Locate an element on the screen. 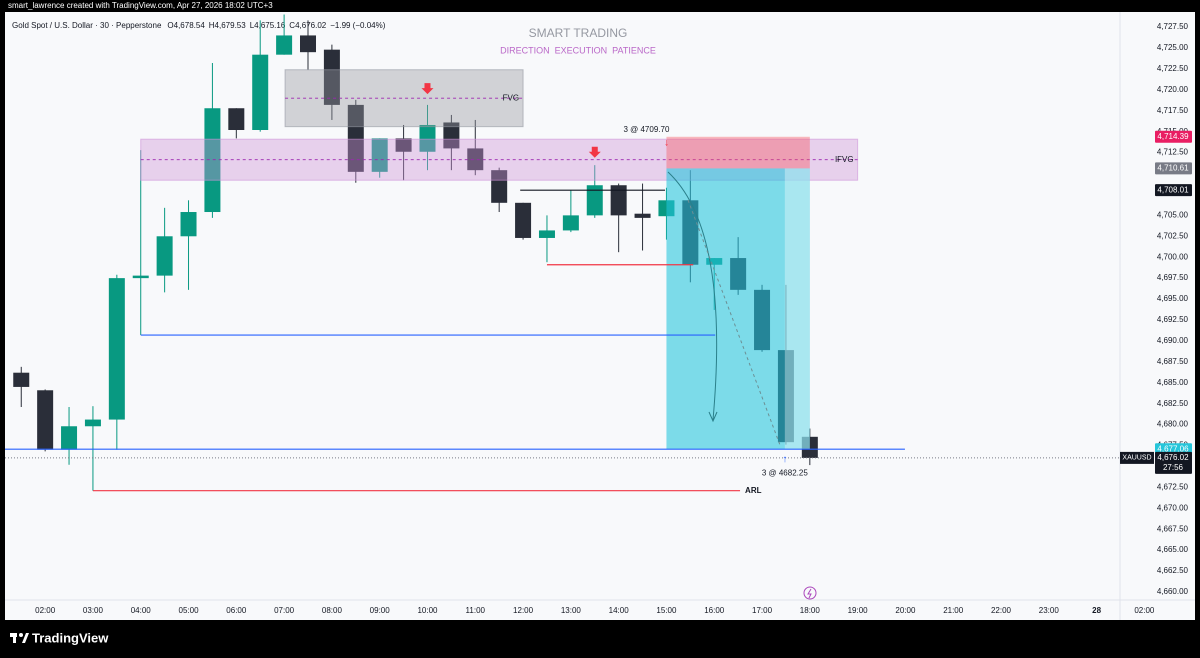  price-tag-text: 4,714.39 is located at coordinates (1173, 136).